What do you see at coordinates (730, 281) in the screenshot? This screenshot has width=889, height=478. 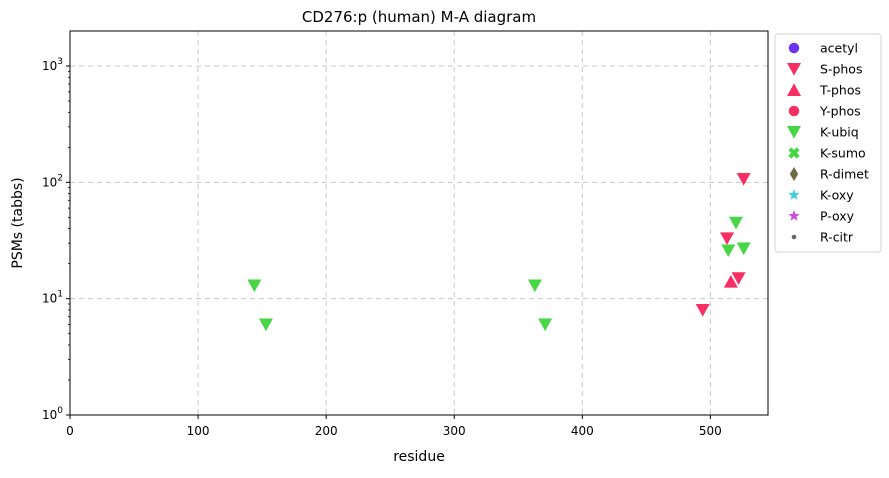 I see `point-t-phos` at bounding box center [730, 281].